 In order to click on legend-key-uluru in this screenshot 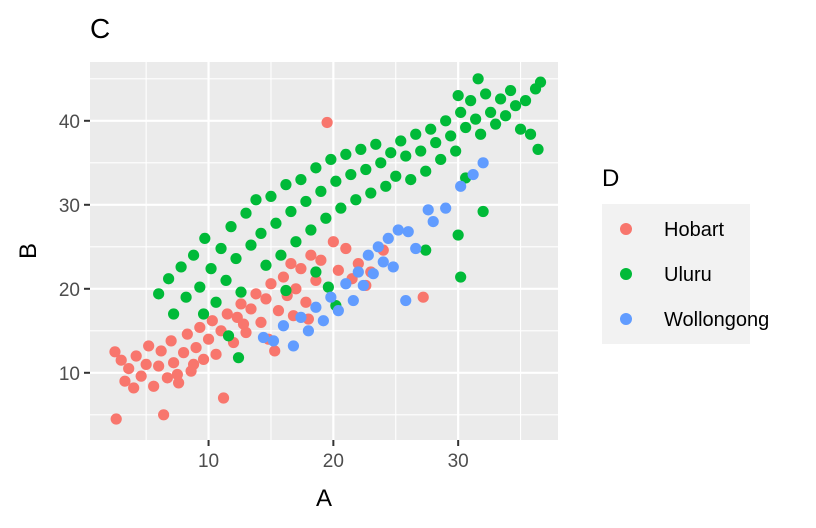, I will do `click(626, 274)`.